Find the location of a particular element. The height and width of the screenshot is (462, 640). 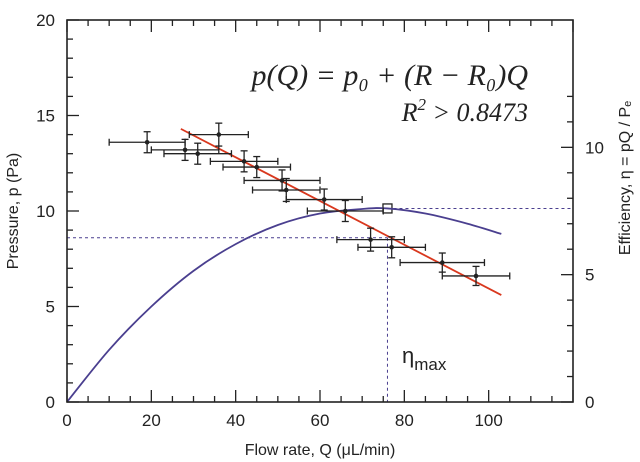

x-tick-label: 100 is located at coordinates (488, 420).